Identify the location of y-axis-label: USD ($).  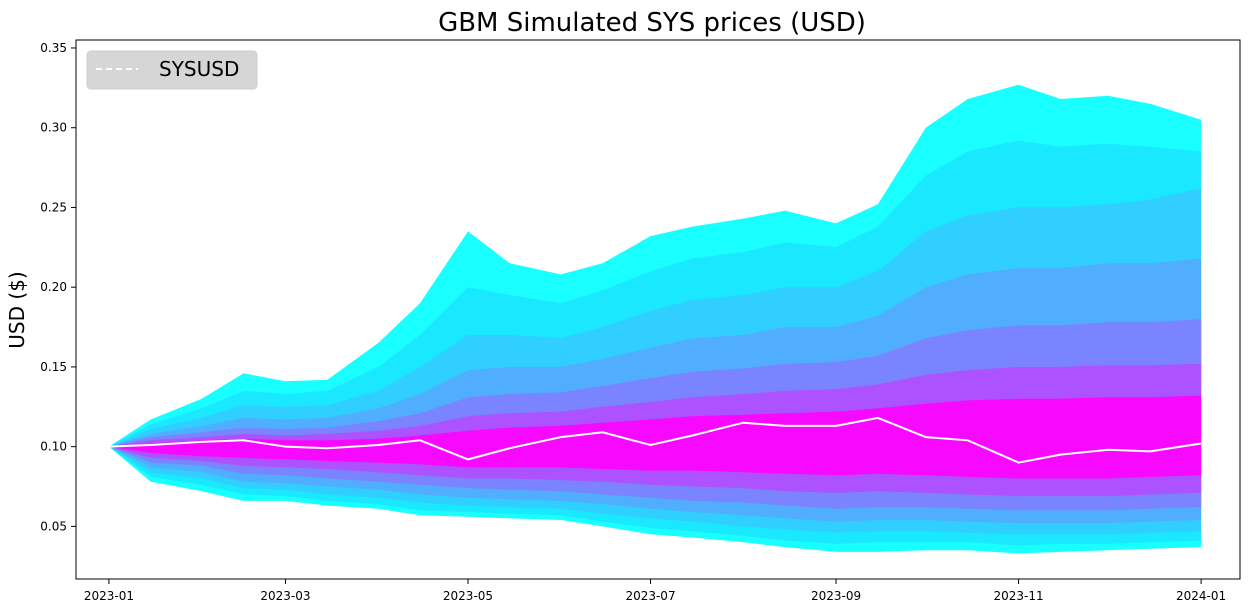
(17, 309).